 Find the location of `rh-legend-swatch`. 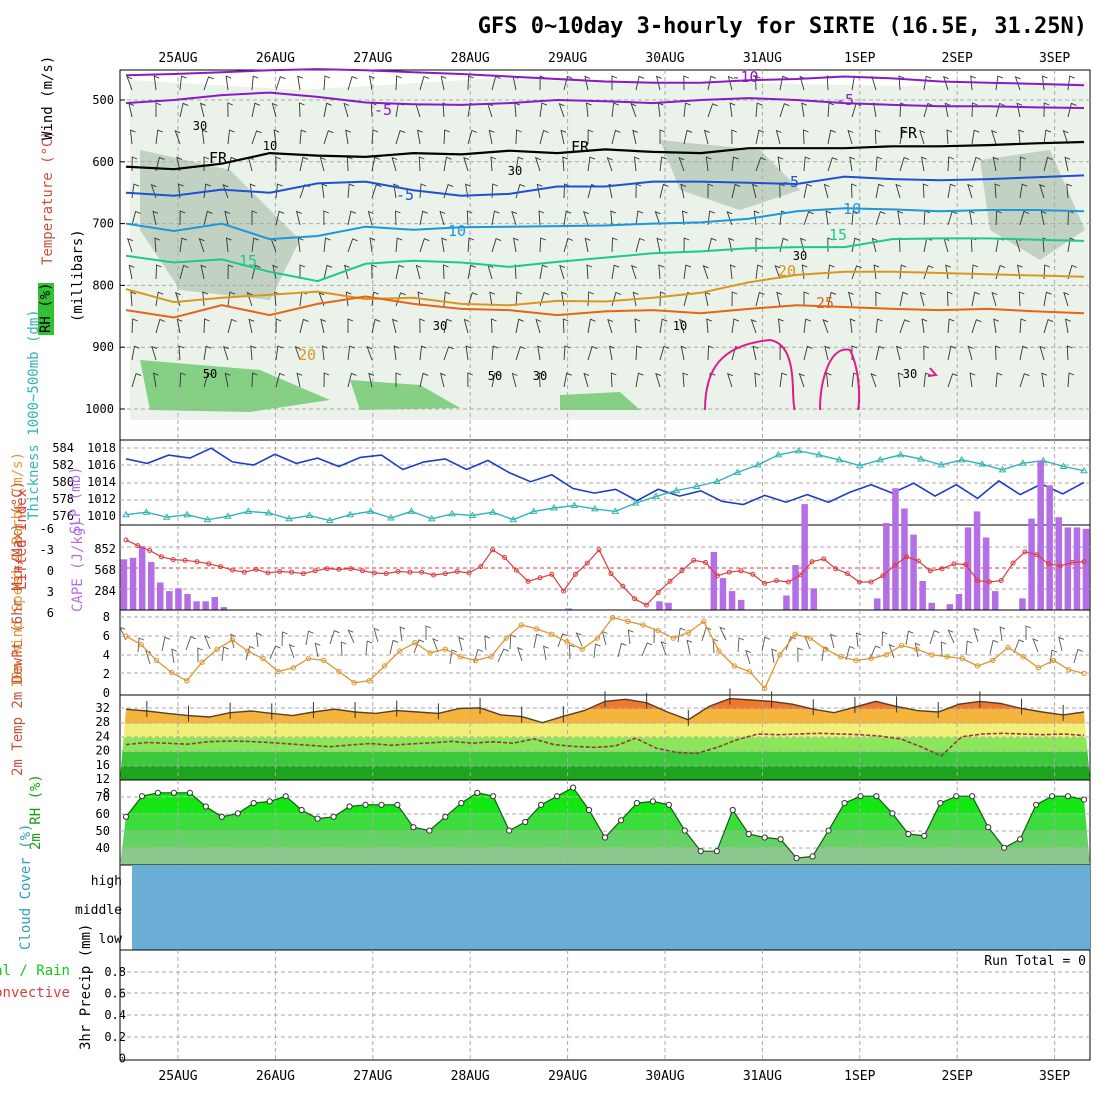

rh-legend-swatch is located at coordinates (46, 309).